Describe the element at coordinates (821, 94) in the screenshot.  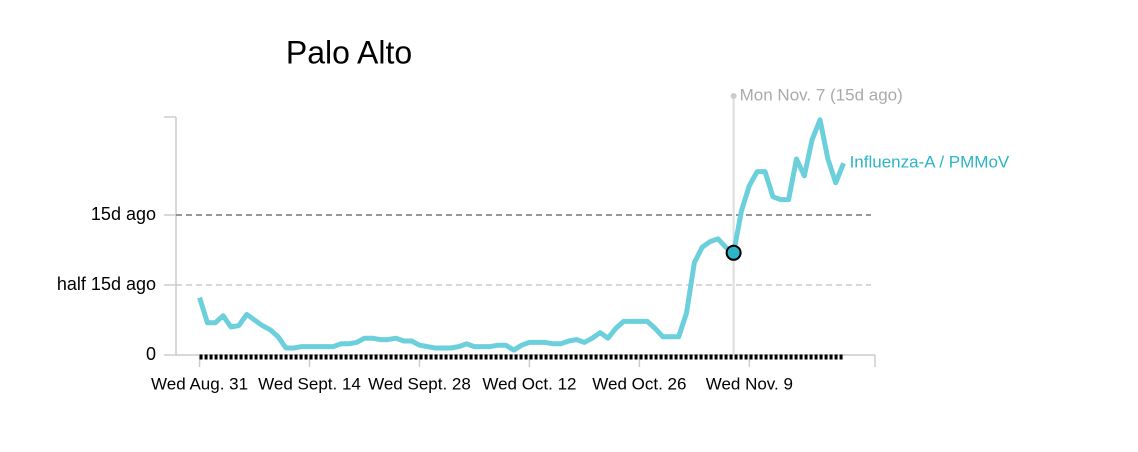
I see `annotation-label: Mon Nov. 7 (15d ago)` at that location.